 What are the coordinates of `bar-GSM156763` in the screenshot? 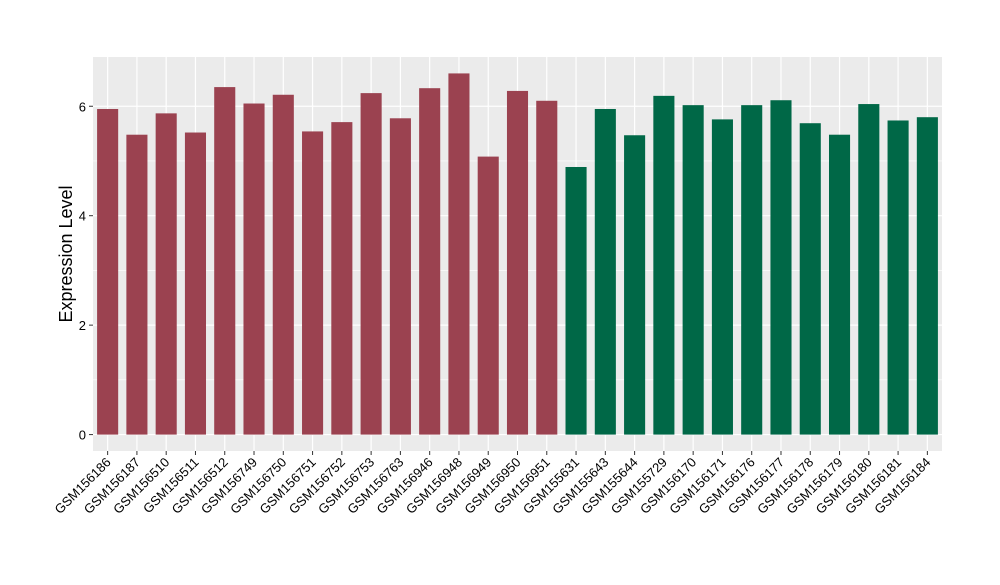 It's located at (400, 276).